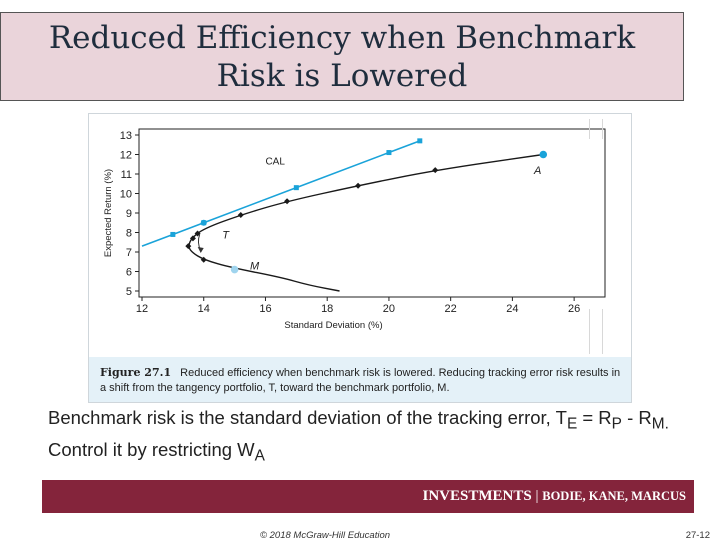 This screenshot has width=720, height=541. What do you see at coordinates (325, 535) in the screenshot?
I see `copyright: © 2018 McGraw-Hill Education` at bounding box center [325, 535].